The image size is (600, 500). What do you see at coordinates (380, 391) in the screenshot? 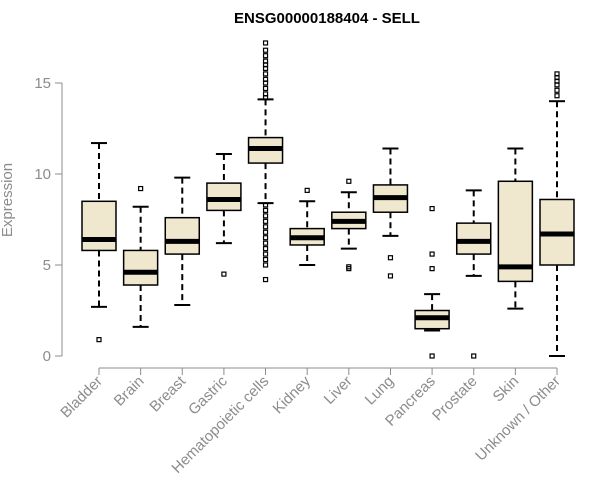
I see `x-tick-label: Lung` at bounding box center [380, 391].